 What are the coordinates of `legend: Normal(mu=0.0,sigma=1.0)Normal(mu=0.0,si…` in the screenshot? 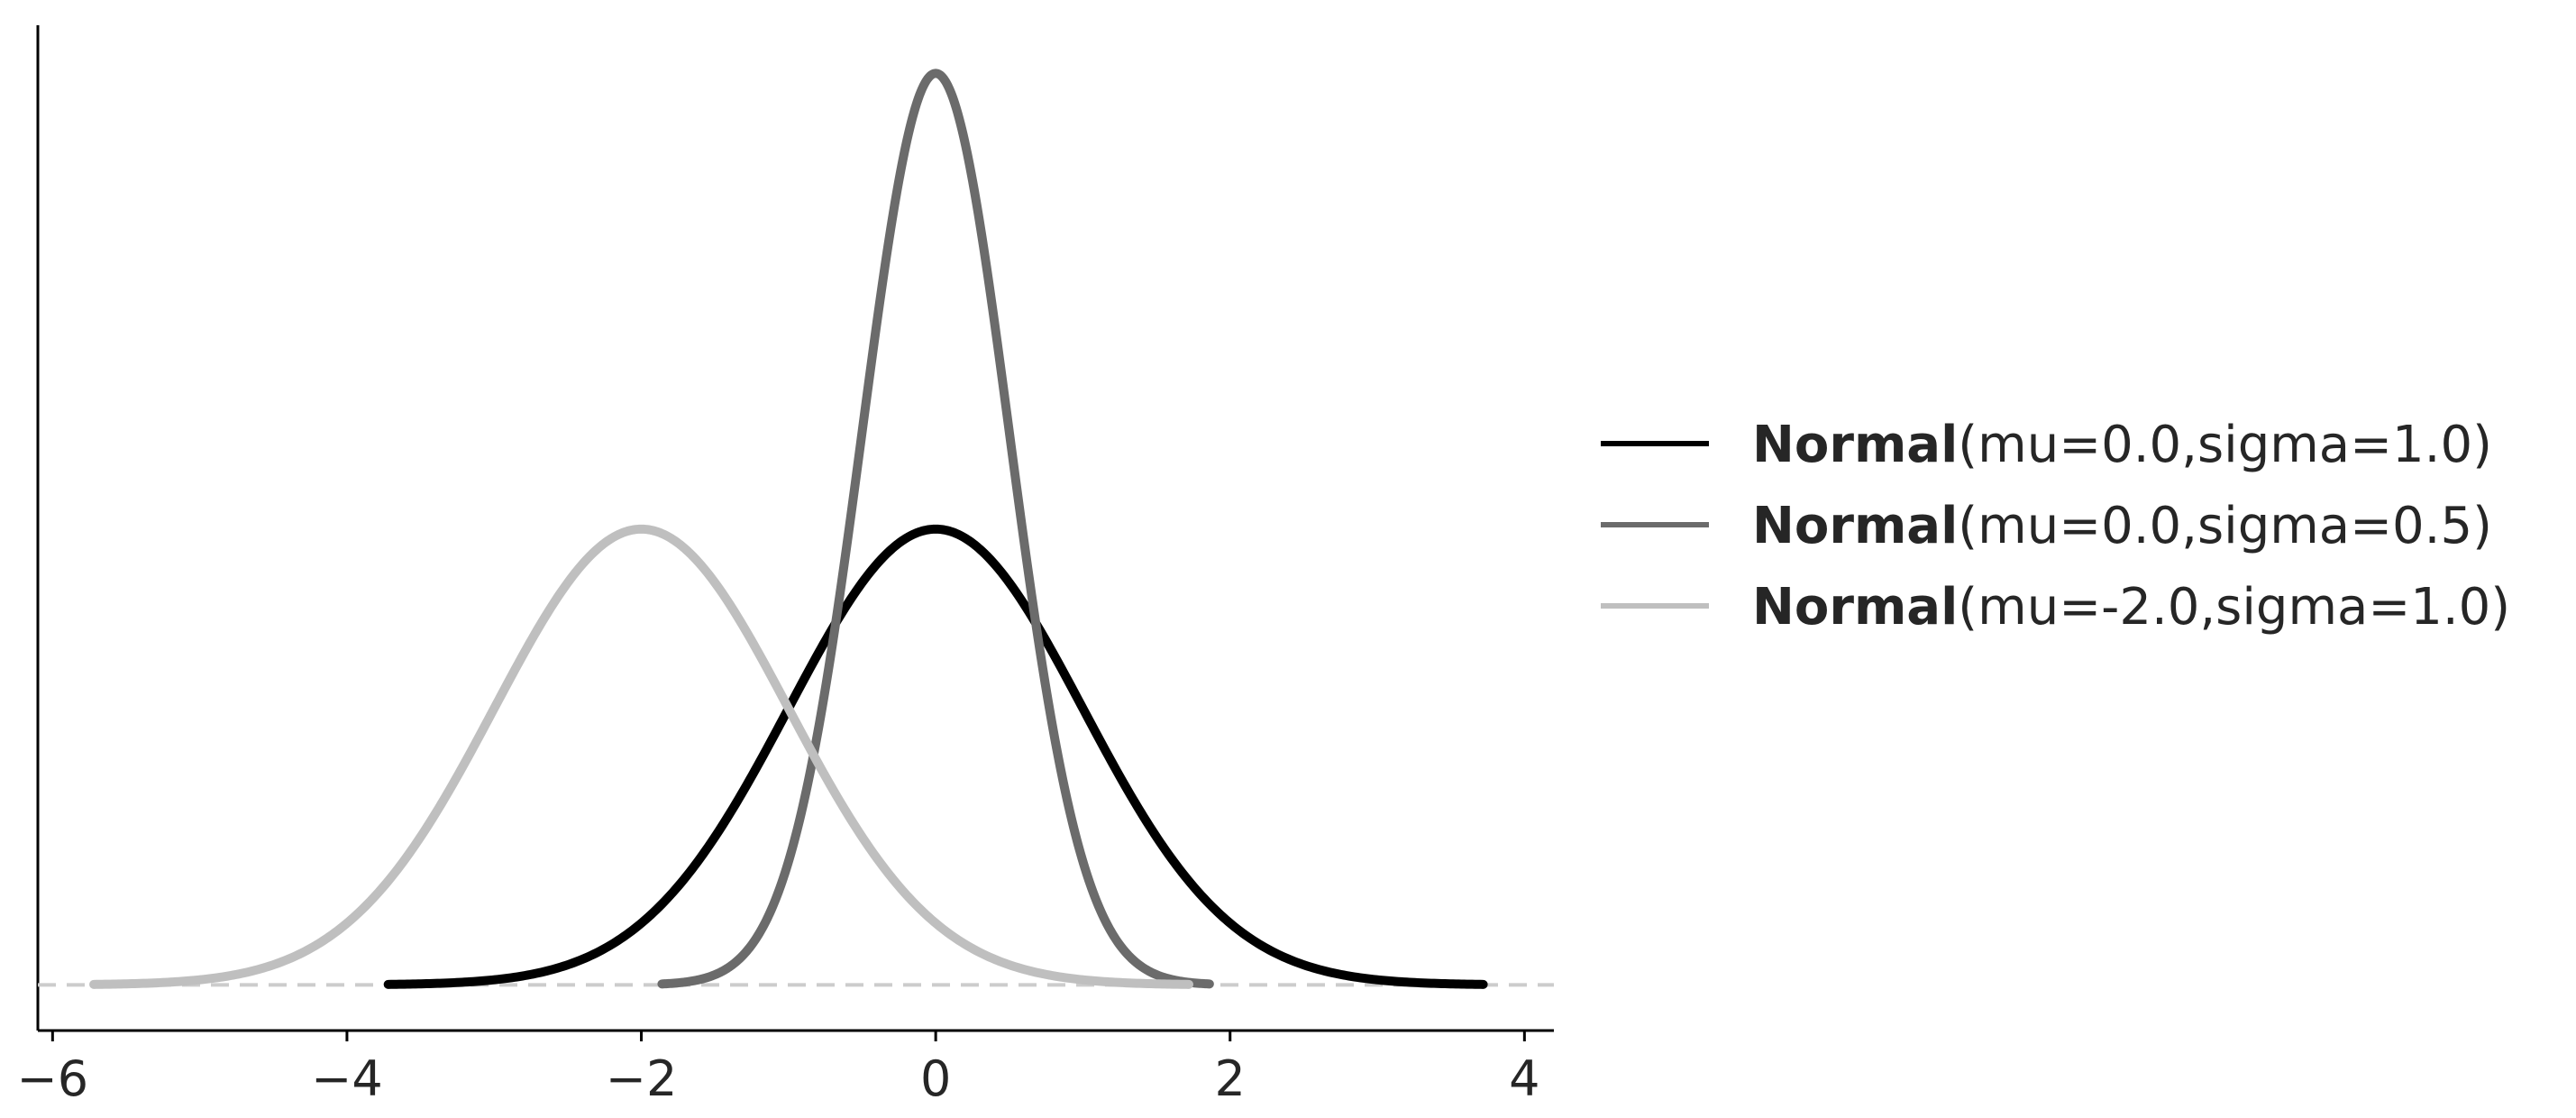 It's located at (2055, 526).